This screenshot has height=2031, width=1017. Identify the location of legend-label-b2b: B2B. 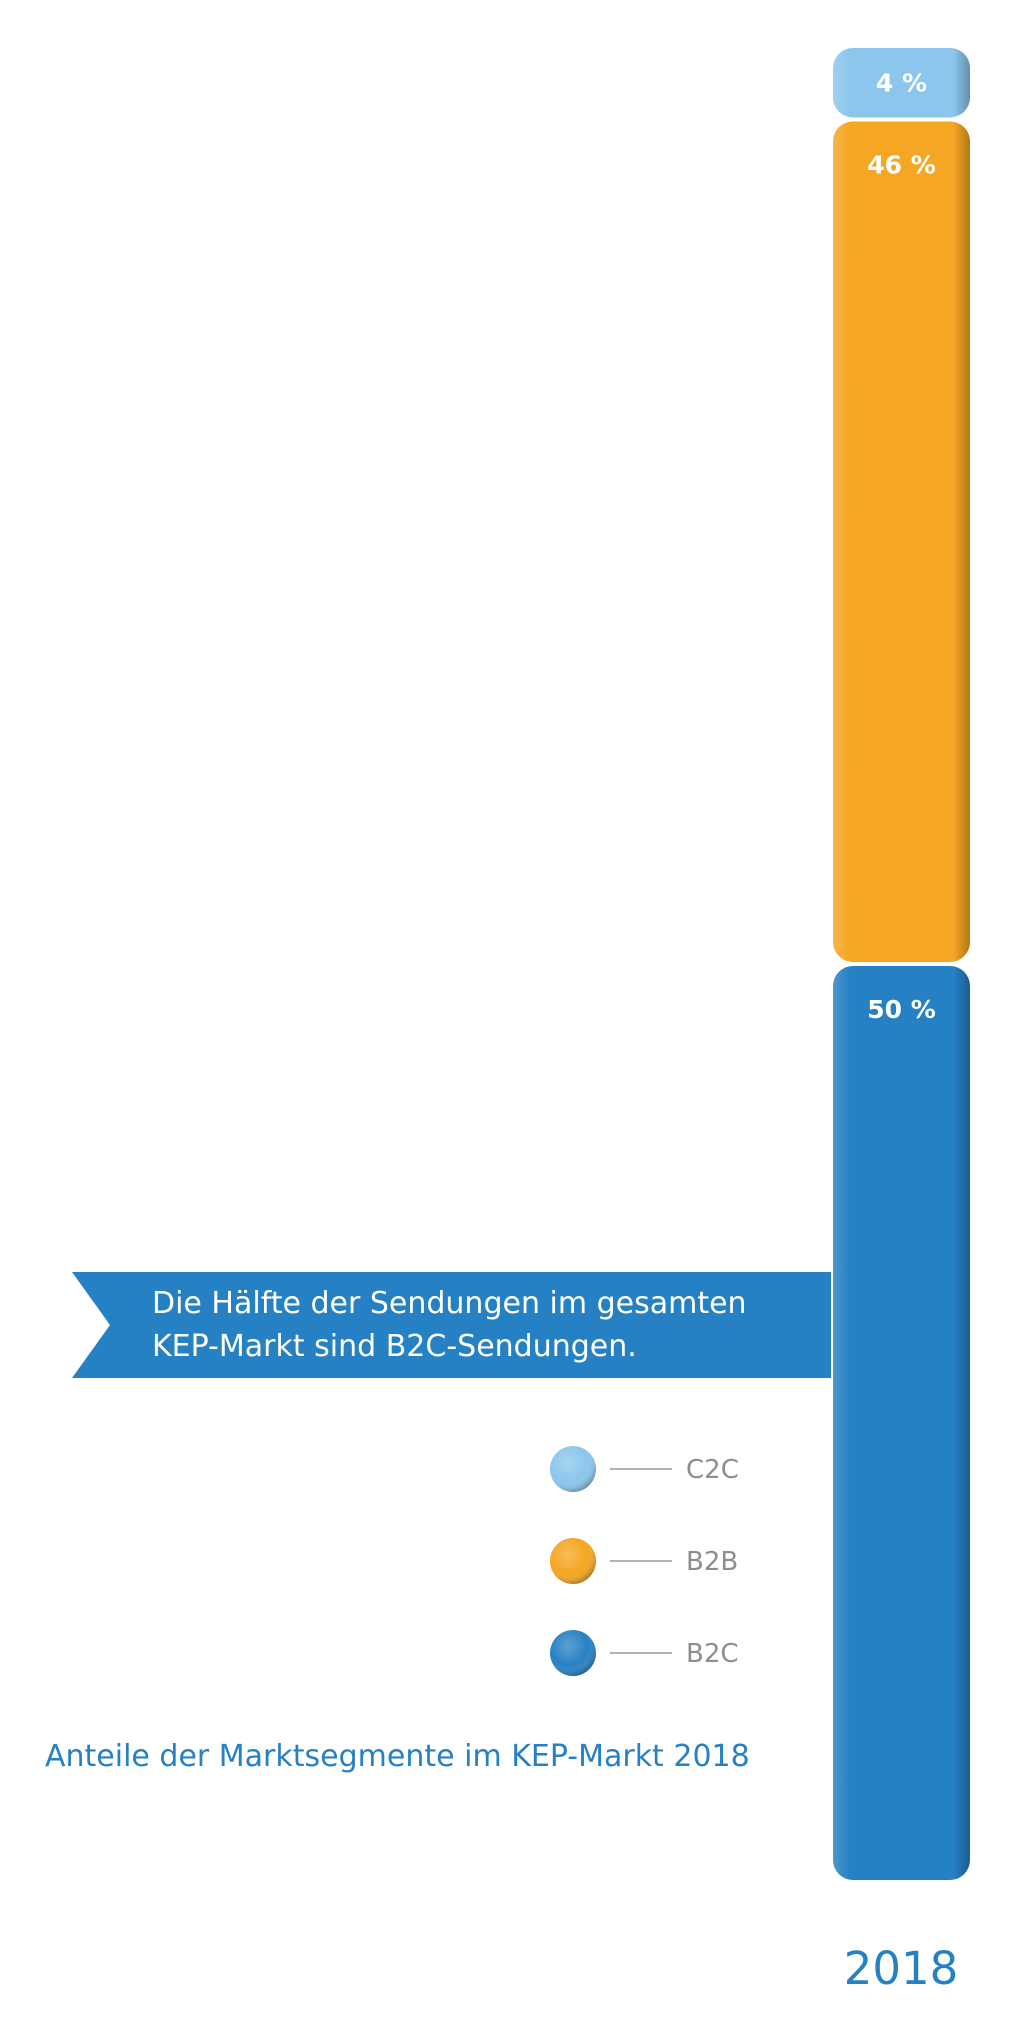
(712, 1562).